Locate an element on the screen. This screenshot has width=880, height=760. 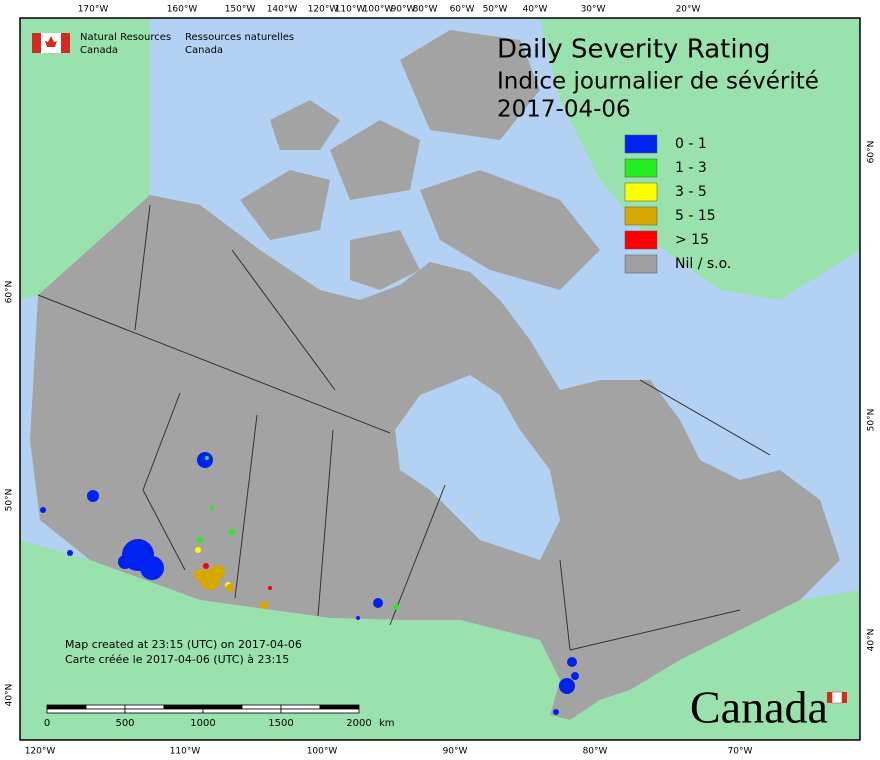
longitude-label: 20°W is located at coordinates (688, 10).